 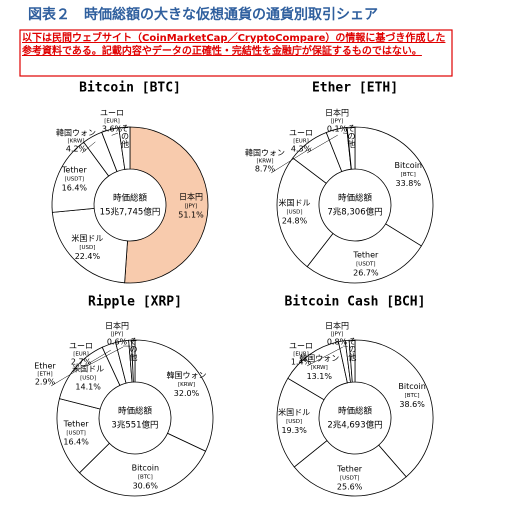 I want to click on value-label: 13.1%, so click(x=320, y=376).